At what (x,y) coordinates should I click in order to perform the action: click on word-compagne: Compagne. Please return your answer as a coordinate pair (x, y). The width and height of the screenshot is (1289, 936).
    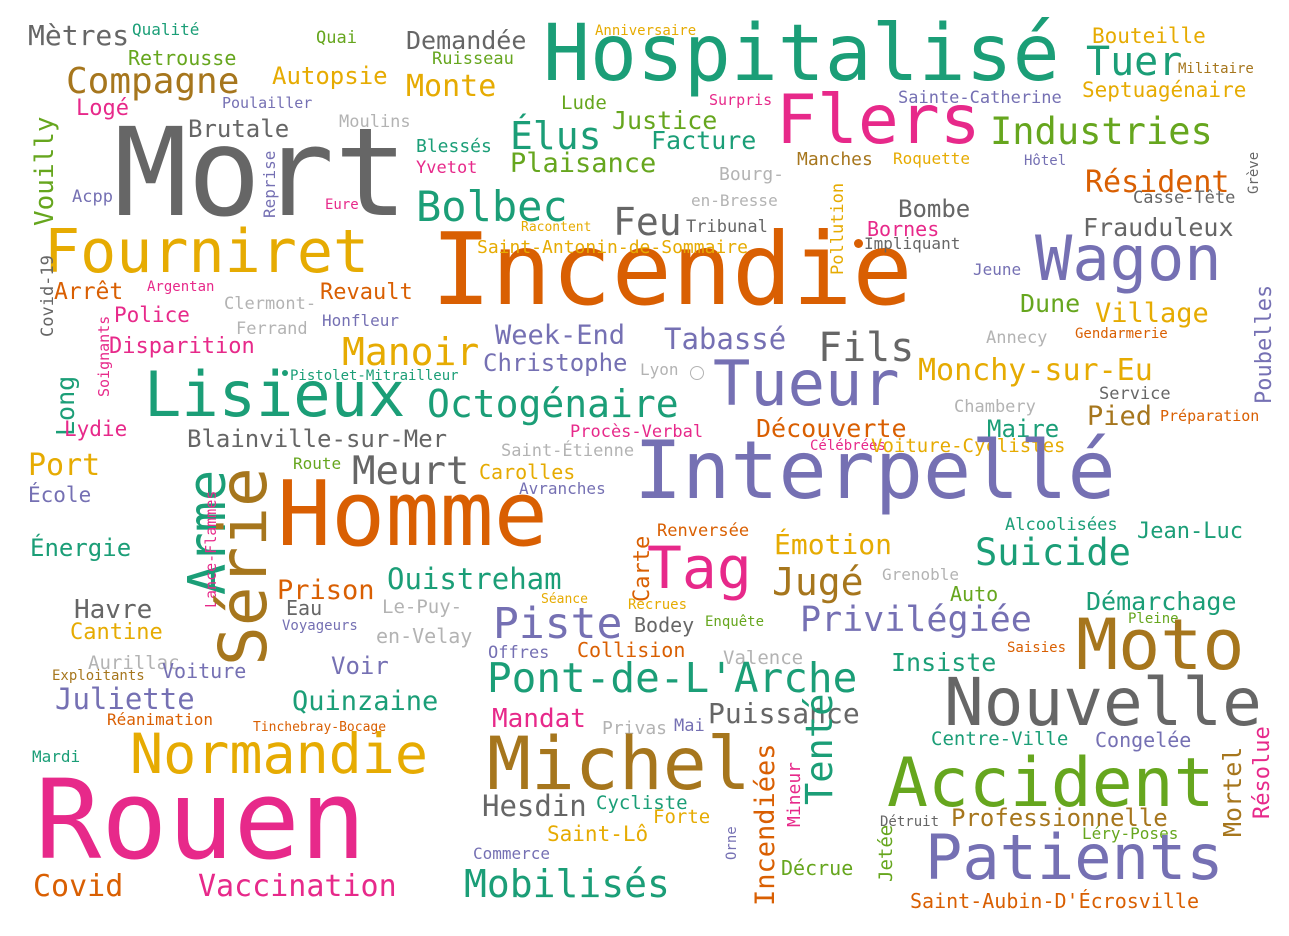
    Looking at the image, I should click on (153, 81).